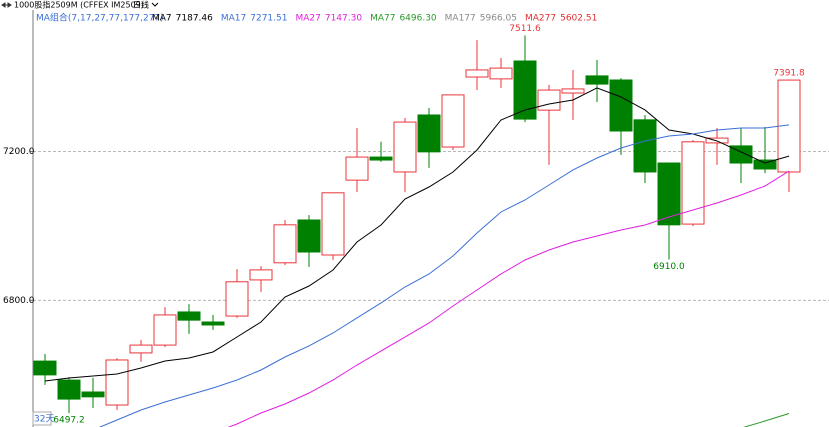  What do you see at coordinates (69, 421) in the screenshot?
I see `low-label: 6497.2` at bounding box center [69, 421].